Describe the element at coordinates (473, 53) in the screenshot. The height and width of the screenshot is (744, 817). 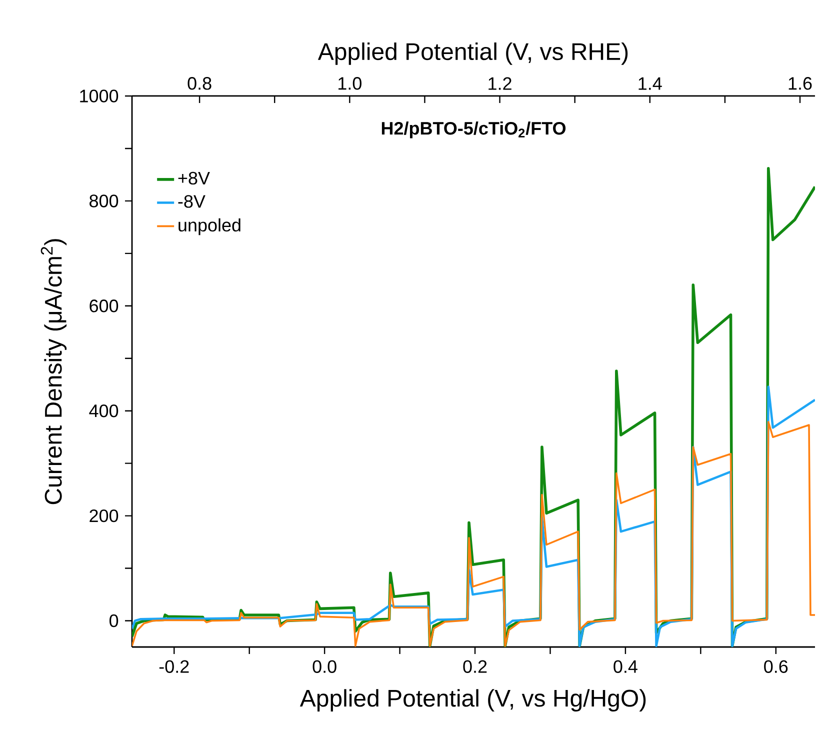
I see `x2-axis-title: Applied Potential (V, vs RHE)` at that location.